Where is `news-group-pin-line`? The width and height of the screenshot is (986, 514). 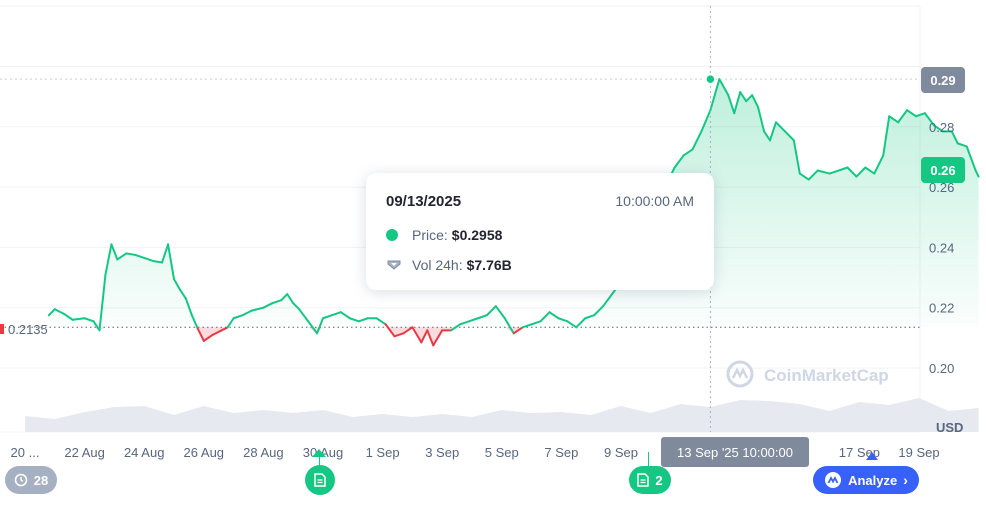
news-group-pin-line is located at coordinates (648, 459).